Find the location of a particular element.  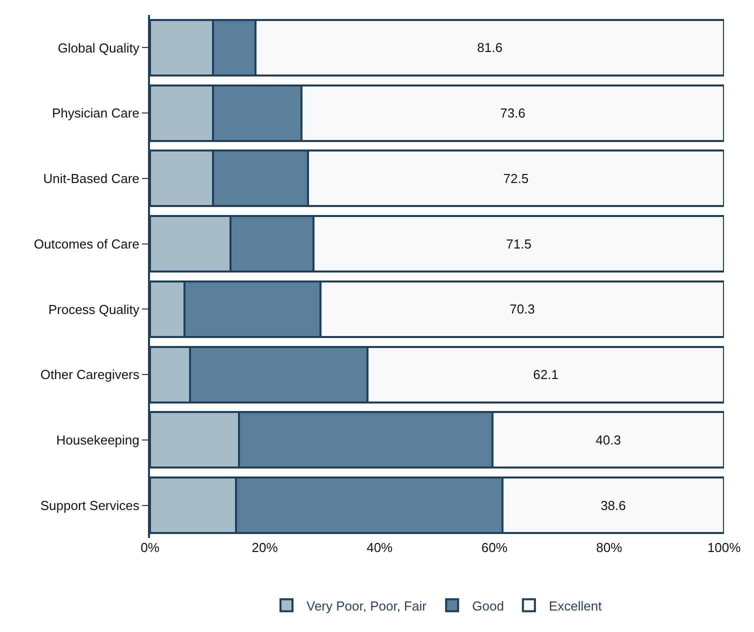

y-tick-label: Housekeeping is located at coordinates (98, 440).